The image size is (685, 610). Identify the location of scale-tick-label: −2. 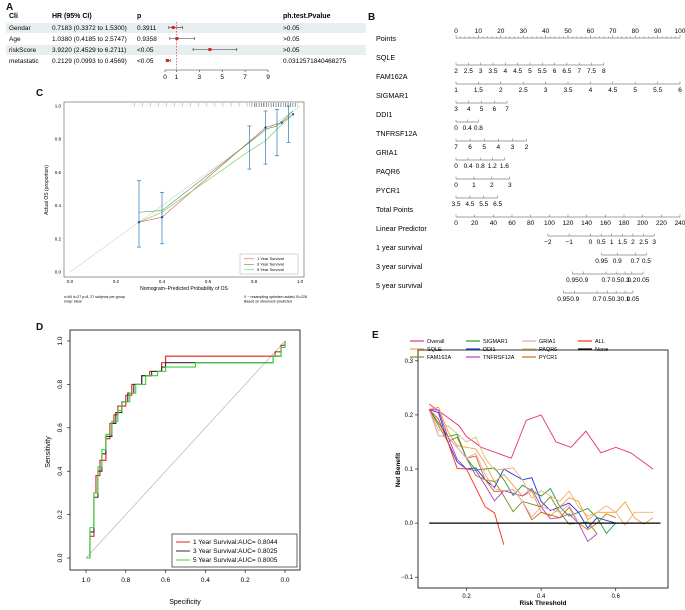
(548, 242).